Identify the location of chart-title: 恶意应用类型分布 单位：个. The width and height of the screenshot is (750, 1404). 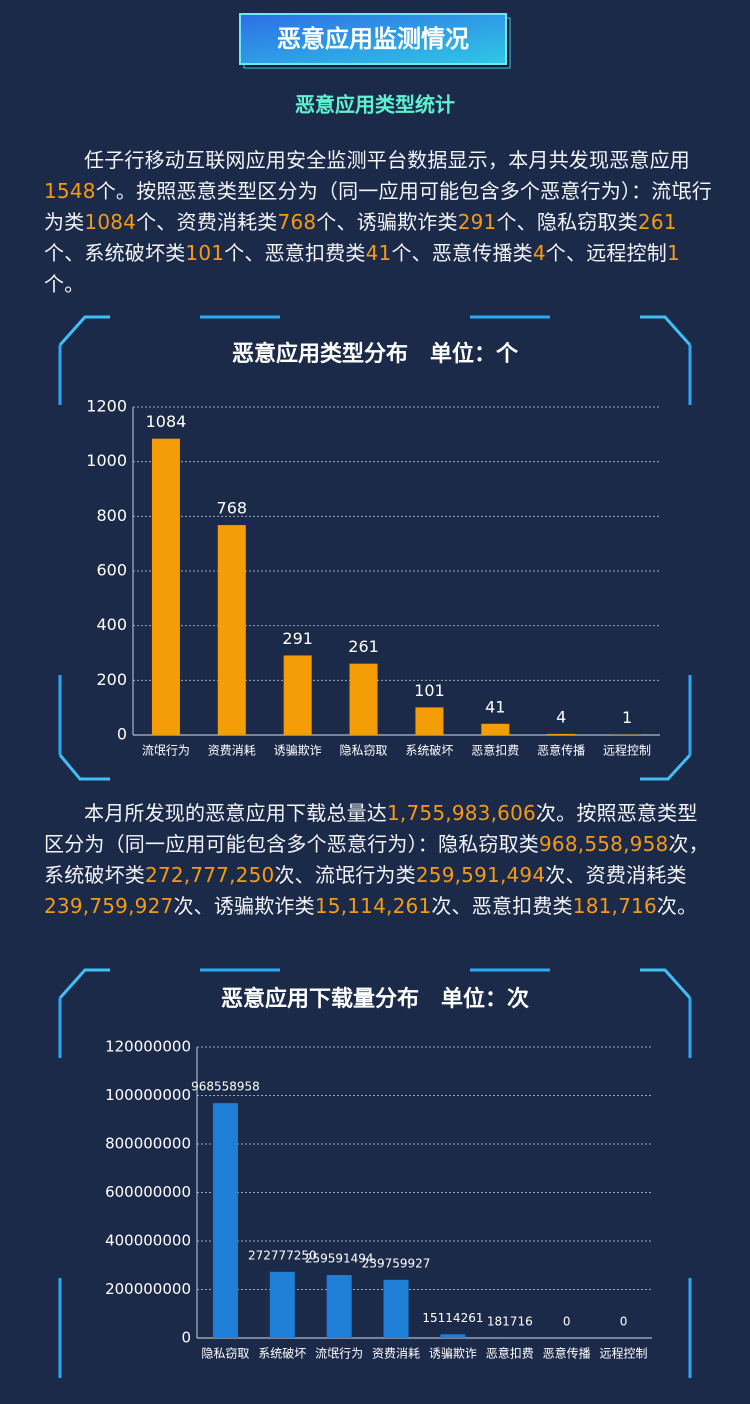
(375, 354).